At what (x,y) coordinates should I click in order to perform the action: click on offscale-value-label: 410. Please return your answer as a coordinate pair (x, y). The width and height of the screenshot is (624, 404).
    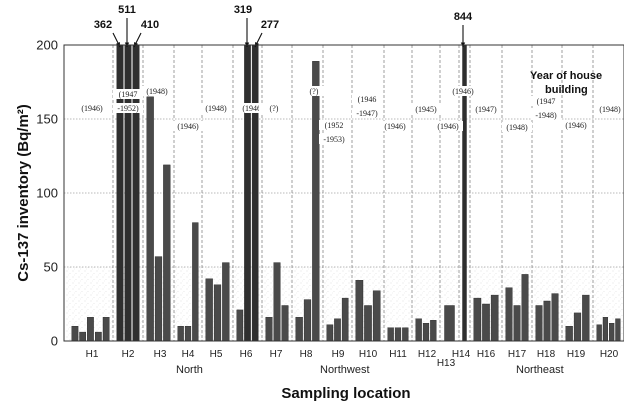
    Looking at the image, I should click on (150, 25).